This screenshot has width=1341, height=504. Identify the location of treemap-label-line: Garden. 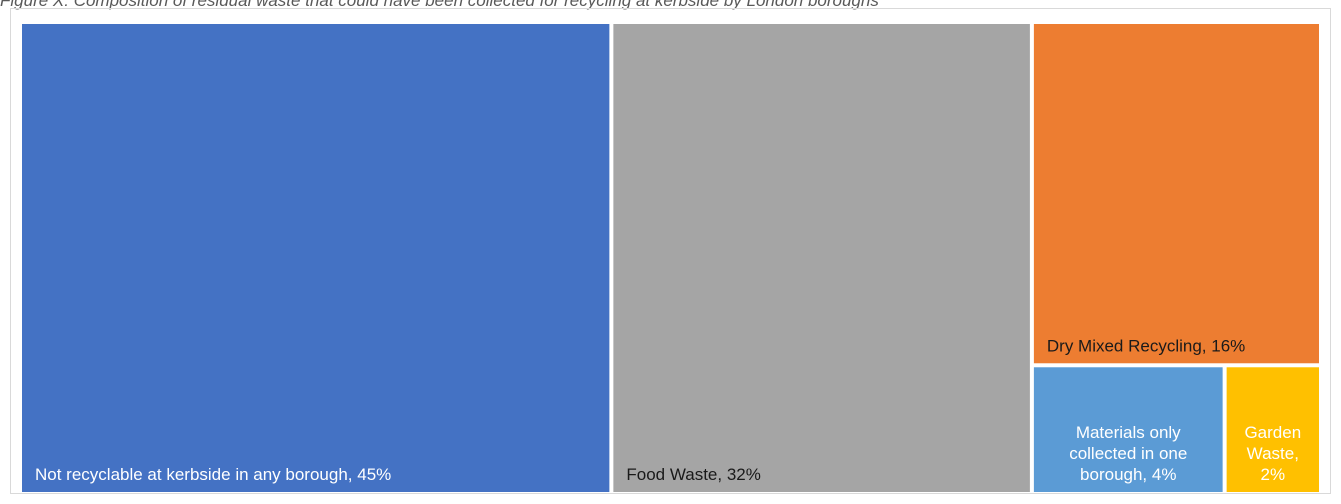
(1272, 432).